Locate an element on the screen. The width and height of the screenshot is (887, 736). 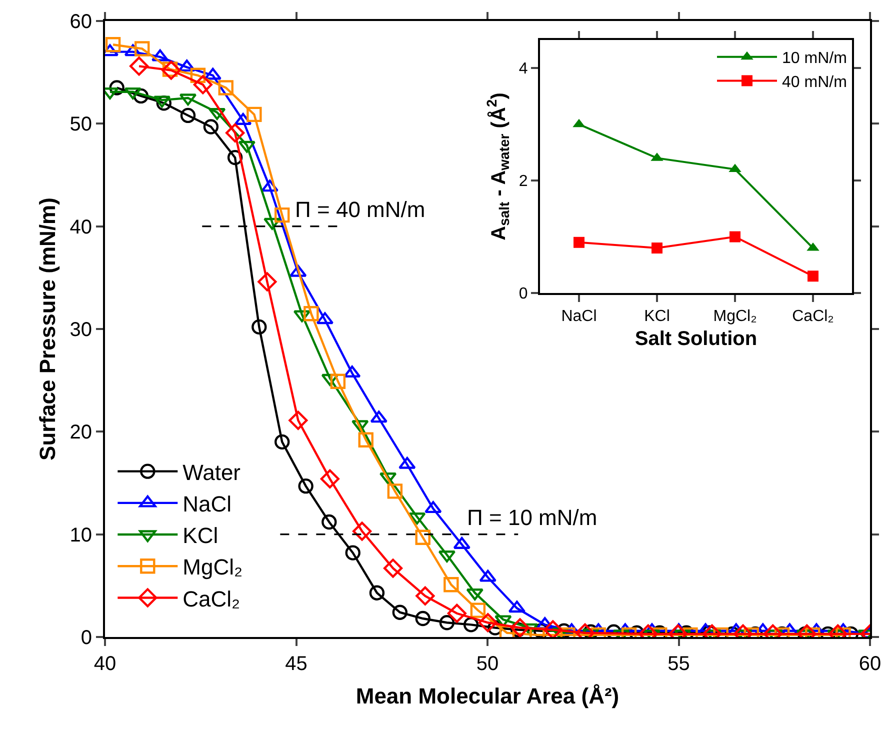
legend-label: MgCl₂ is located at coordinates (212, 567).